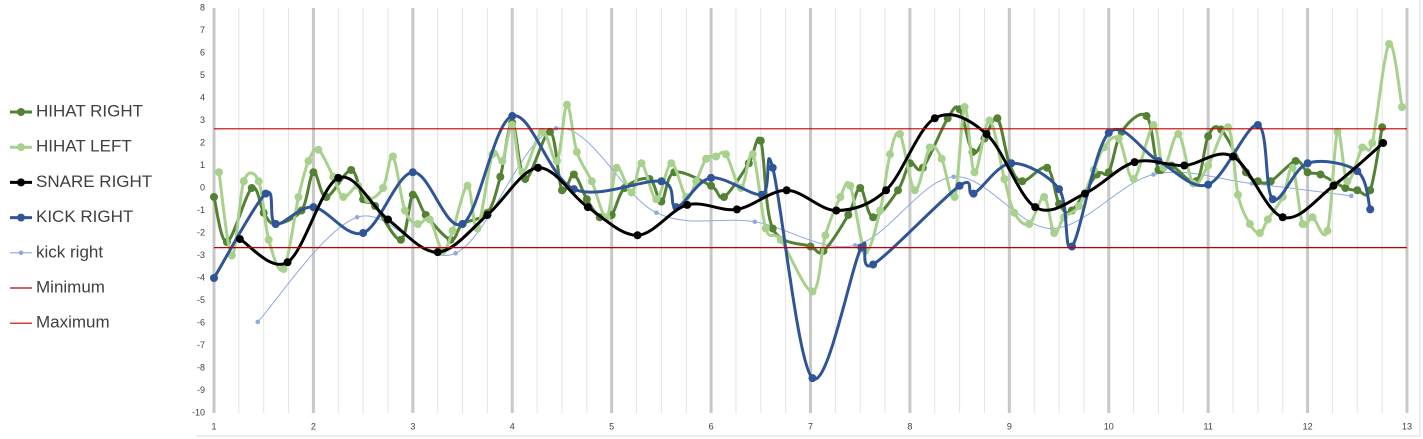  Describe the element at coordinates (213, 426) in the screenshot. I see `x-tick-label: 1` at that location.